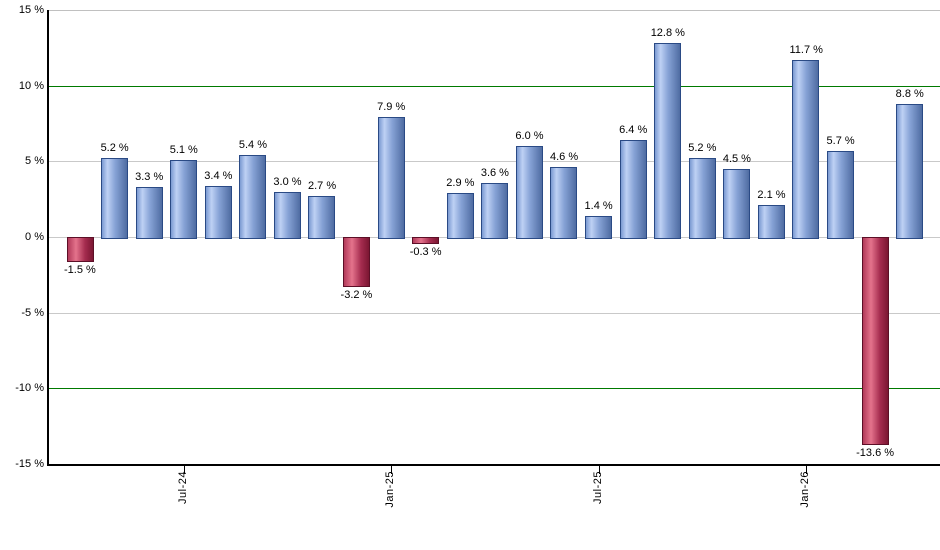  I want to click on bar-value-label: 7.9 %, so click(391, 107).